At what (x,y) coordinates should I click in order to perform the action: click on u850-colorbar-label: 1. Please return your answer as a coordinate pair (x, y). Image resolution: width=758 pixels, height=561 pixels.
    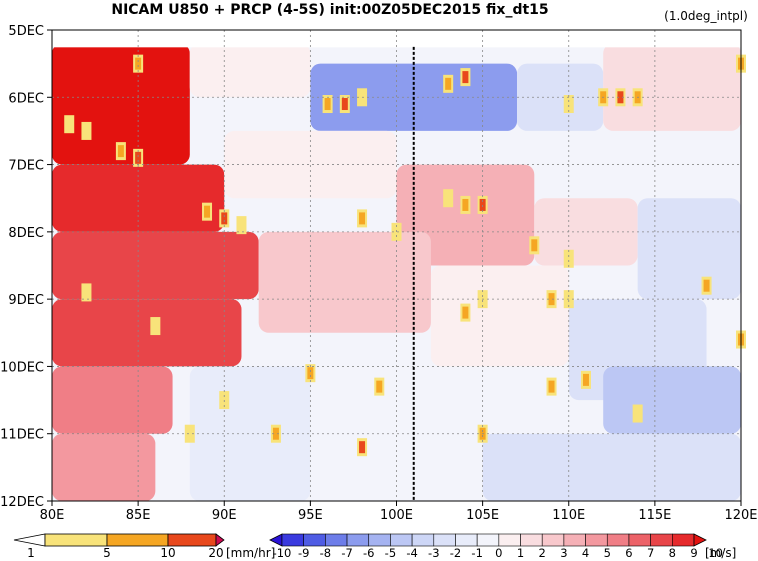
    Looking at the image, I should click on (520, 553).